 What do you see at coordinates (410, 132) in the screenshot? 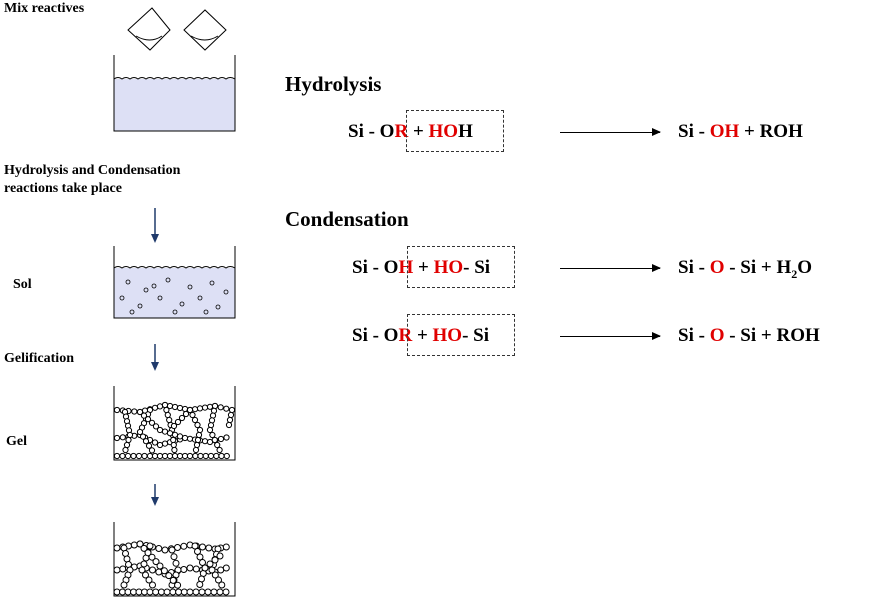
I see `hydrolysis-reactants: Si - OR + HOH` at bounding box center [410, 132].